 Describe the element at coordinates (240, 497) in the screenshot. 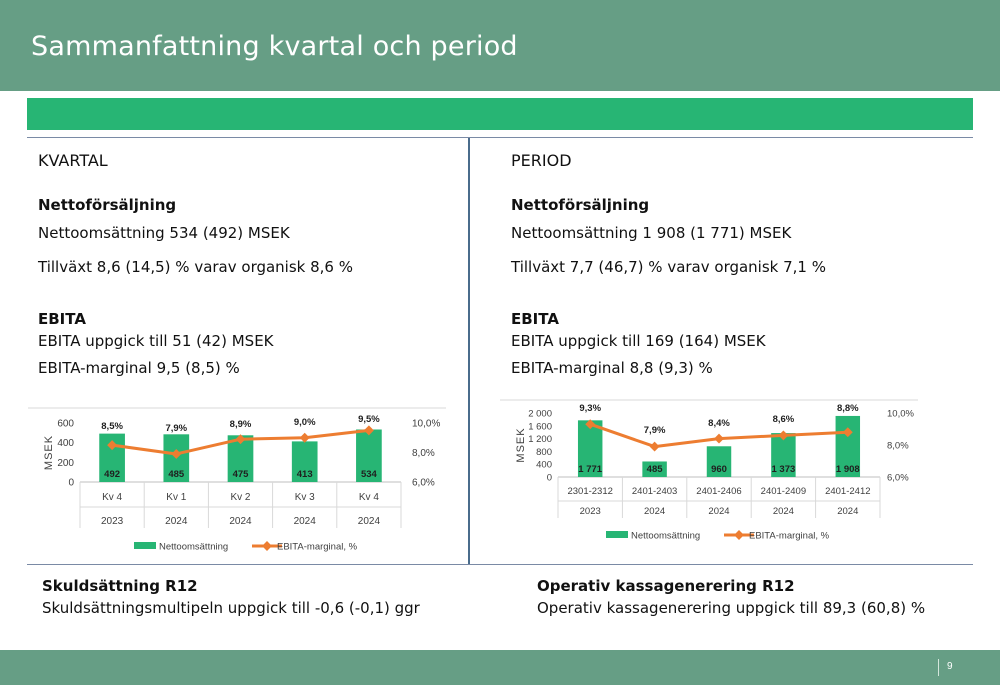

I see `x-tick-label: Kv 2` at that location.